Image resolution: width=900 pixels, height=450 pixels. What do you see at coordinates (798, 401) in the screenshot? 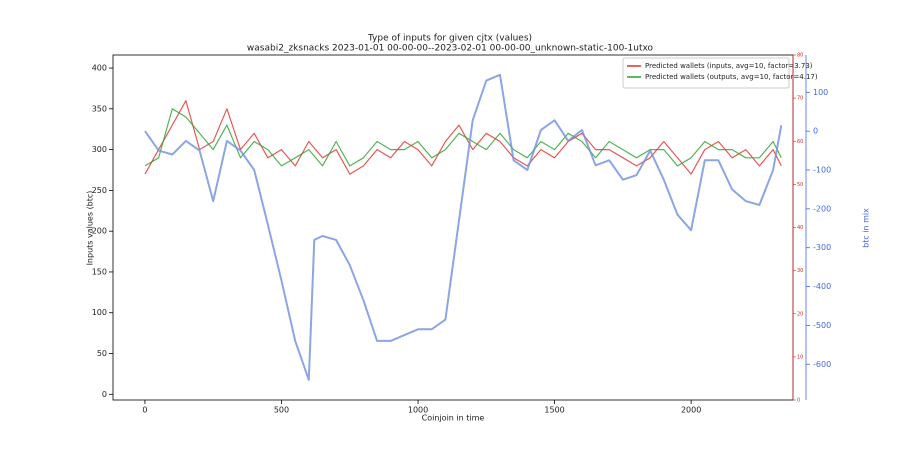
I see `y3-tick-label: 0` at bounding box center [798, 401].